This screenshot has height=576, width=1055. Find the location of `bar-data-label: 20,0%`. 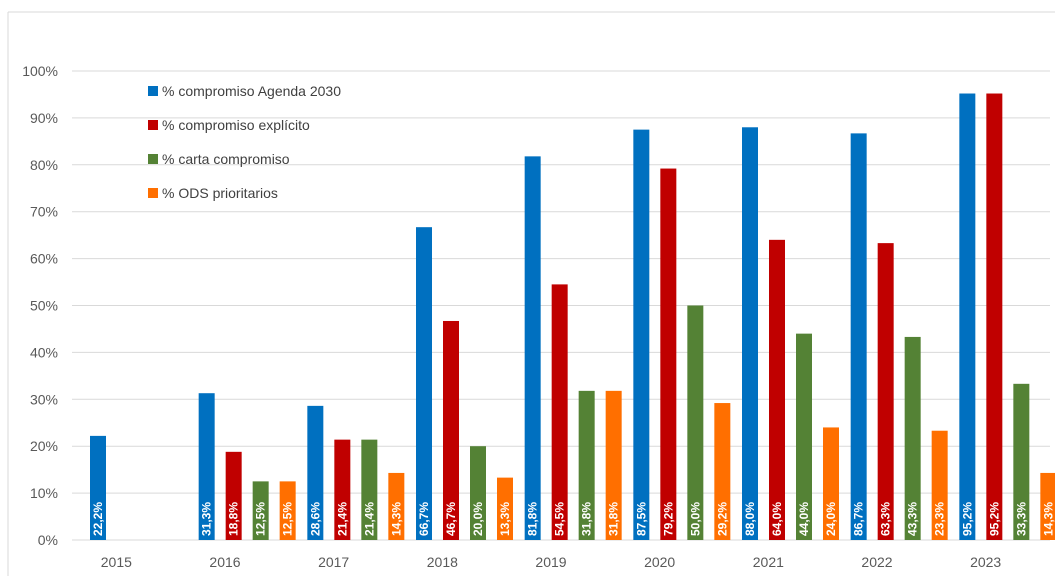

bar-data-label: 20,0% is located at coordinates (478, 519).